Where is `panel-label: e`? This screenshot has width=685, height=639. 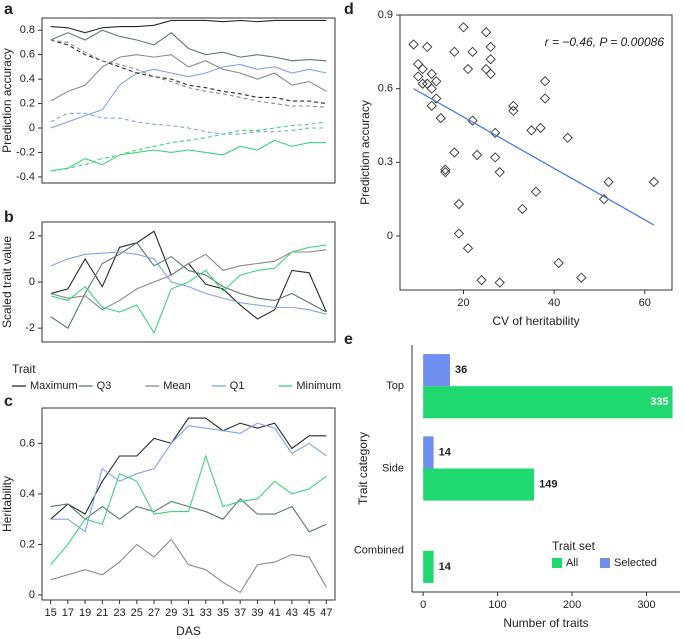 panel-label: e is located at coordinates (348, 339).